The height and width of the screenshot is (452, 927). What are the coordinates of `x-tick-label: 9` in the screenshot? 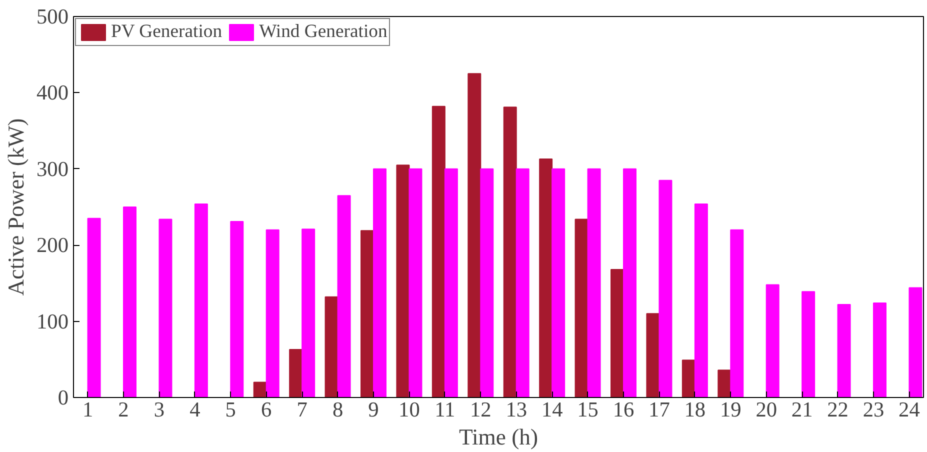 It's located at (373, 410).